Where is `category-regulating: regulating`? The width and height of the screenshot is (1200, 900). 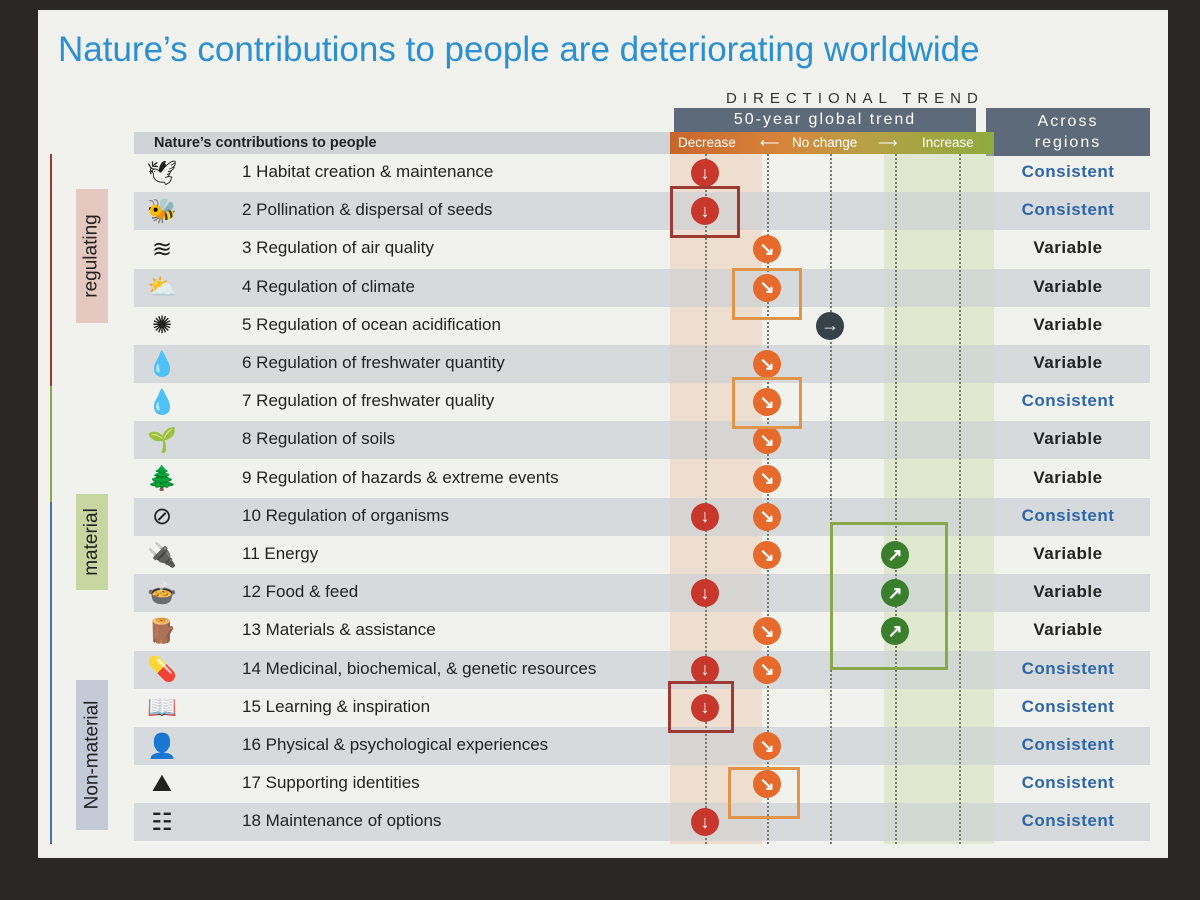 category-regulating: regulating is located at coordinates (92, 256).